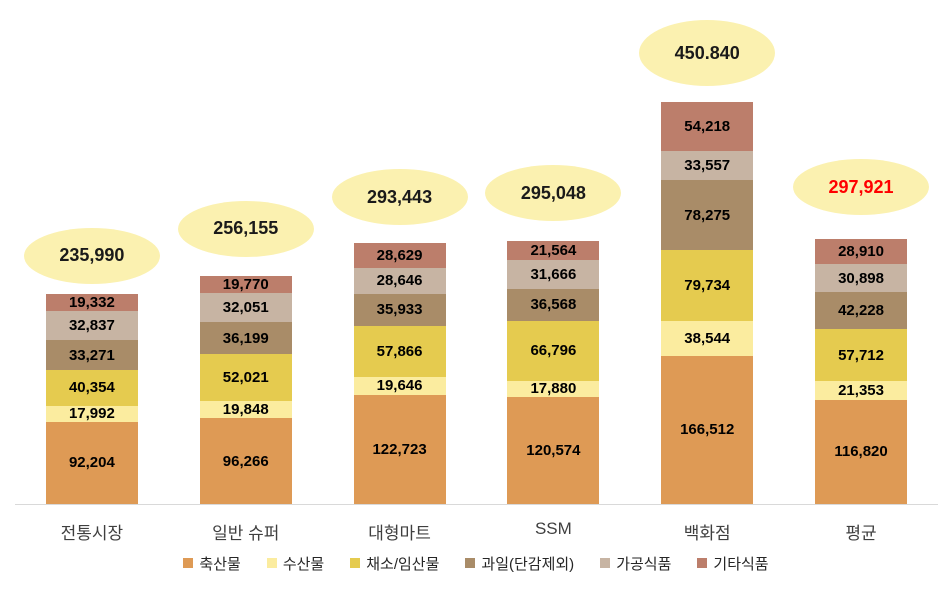 Image resolution: width=952 pixels, height=594 pixels. I want to click on segment-value-label: 40,354, so click(91, 388).